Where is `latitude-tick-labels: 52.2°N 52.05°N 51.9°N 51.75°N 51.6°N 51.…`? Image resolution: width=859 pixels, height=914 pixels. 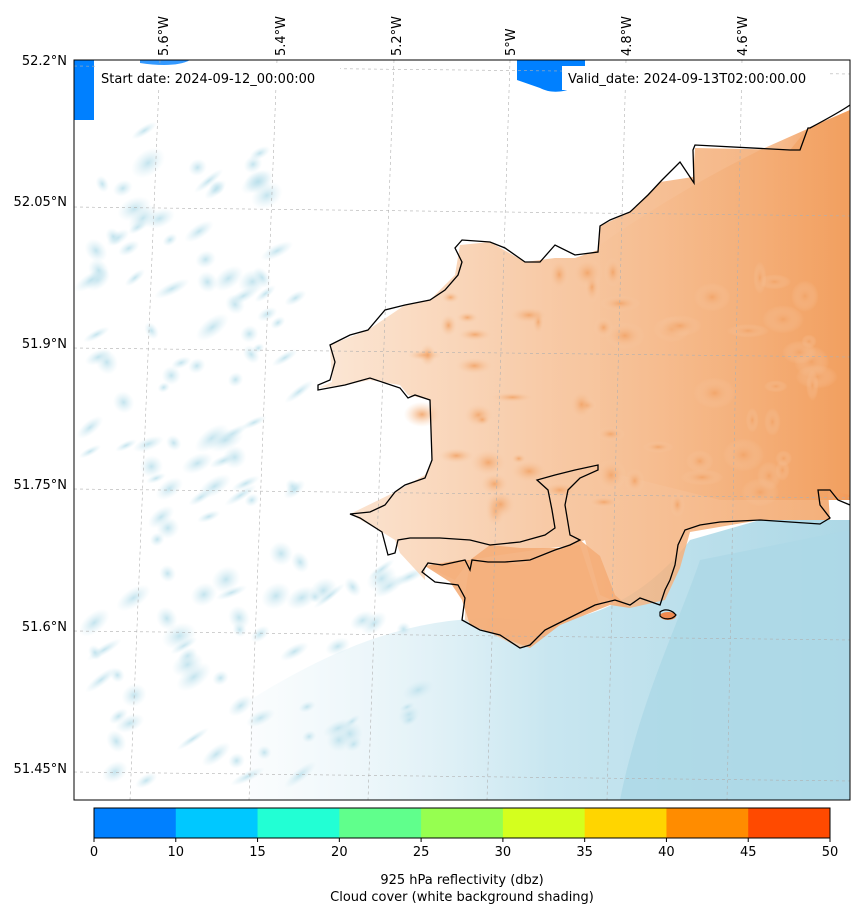
latitude-tick-labels: 52.2°N 52.05°N 51.9°N 51.75°N 51.6°N 51.… is located at coordinates (40, 415).